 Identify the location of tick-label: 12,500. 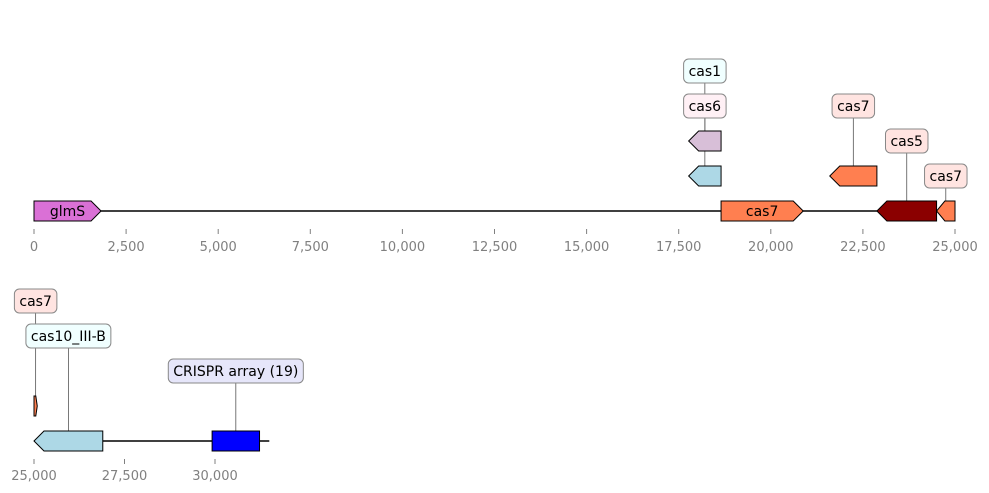
(495, 247).